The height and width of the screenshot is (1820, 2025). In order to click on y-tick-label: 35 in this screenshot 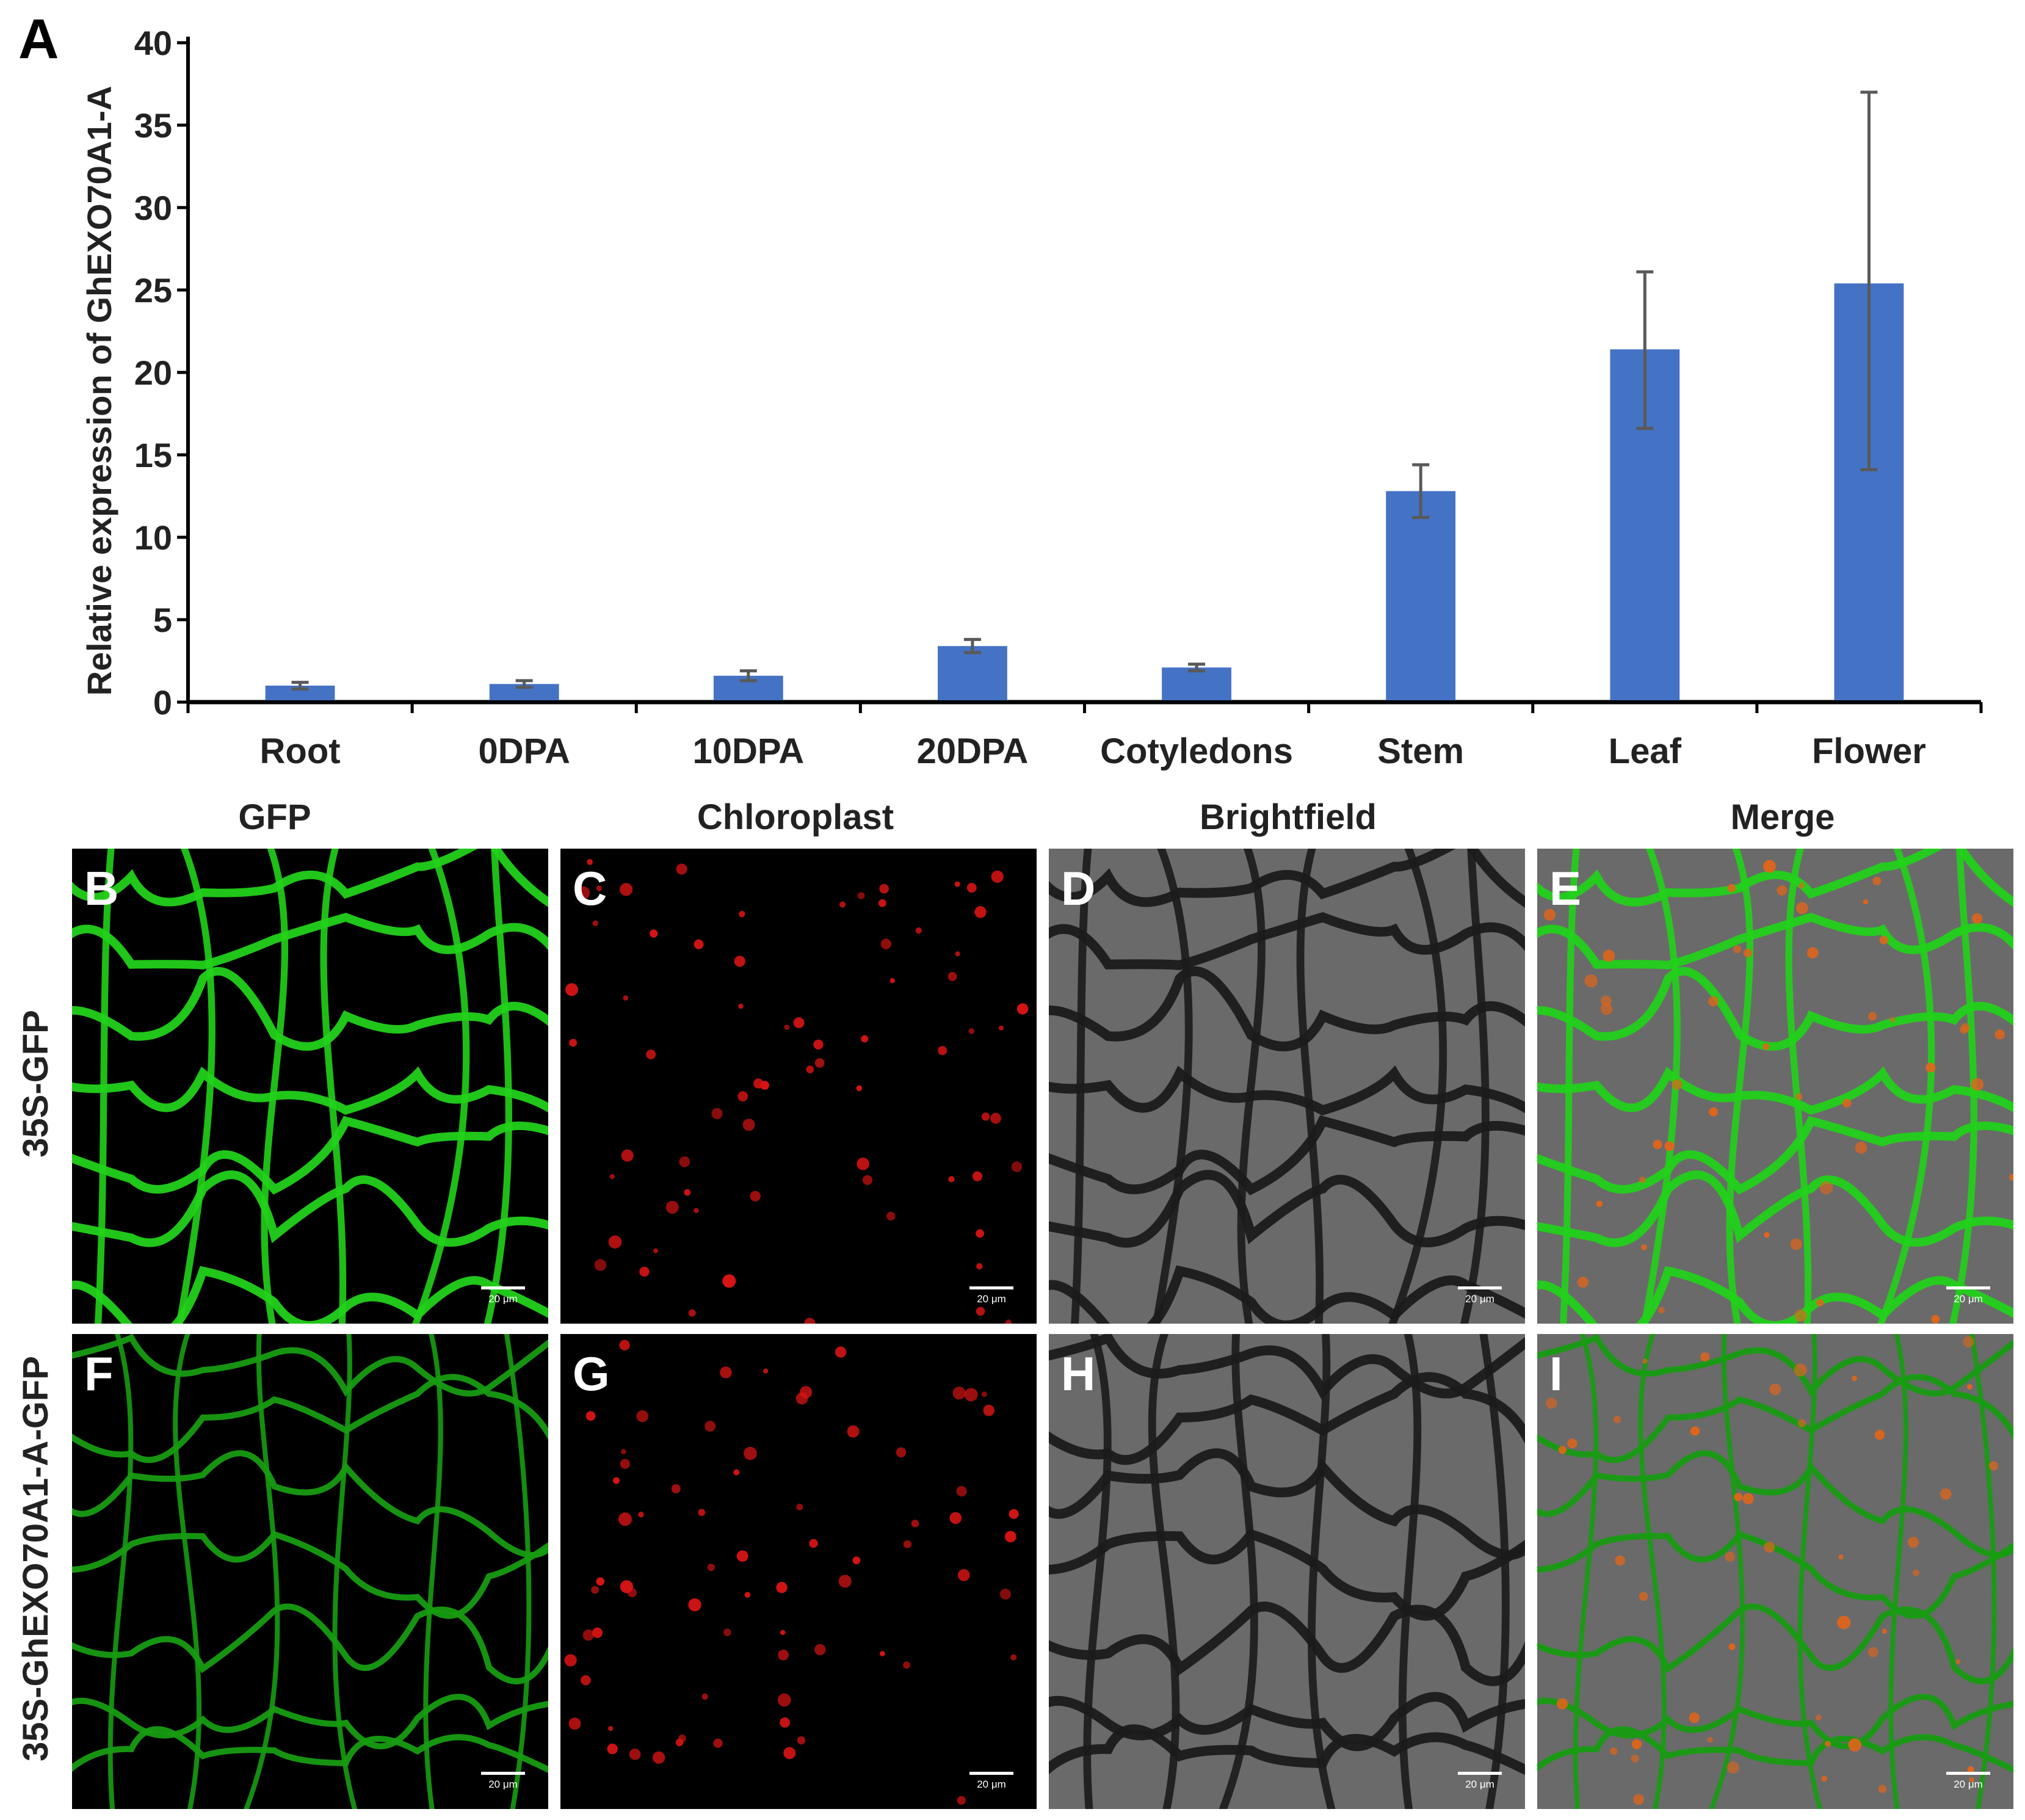, I will do `click(153, 125)`.